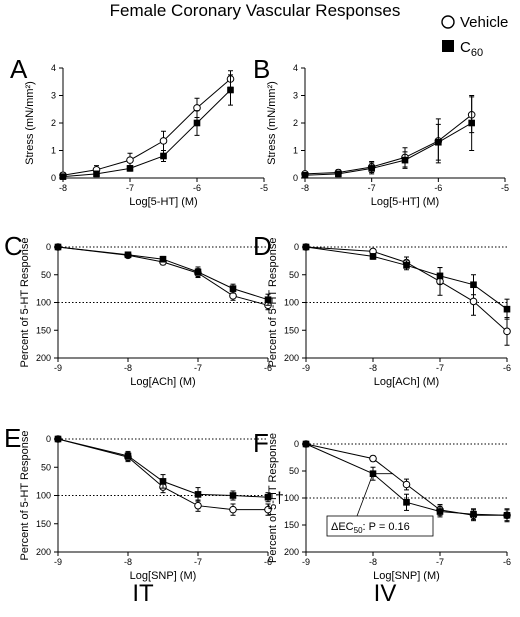 The image size is (520, 617). I want to click on legend-c60-marker, so click(448, 46).